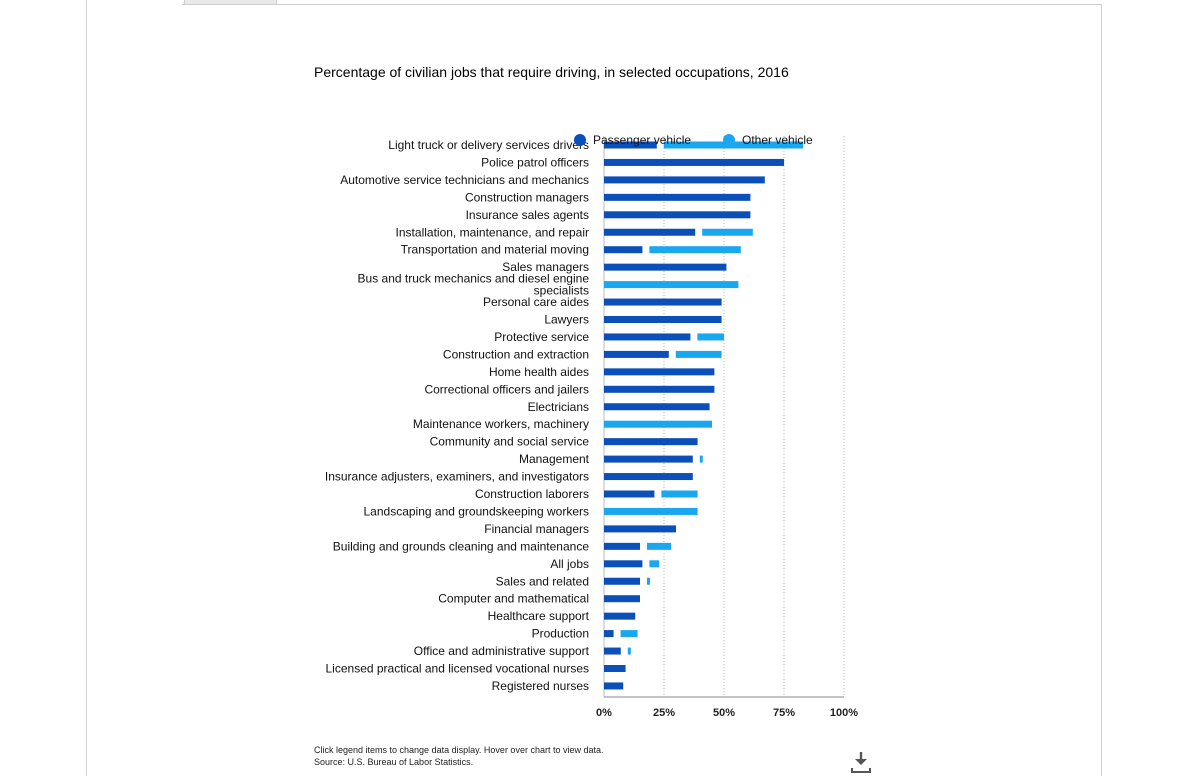 This screenshot has height=779, width=1192. Describe the element at coordinates (502, 651) in the screenshot. I see `category-label: Office and administrative support` at that location.